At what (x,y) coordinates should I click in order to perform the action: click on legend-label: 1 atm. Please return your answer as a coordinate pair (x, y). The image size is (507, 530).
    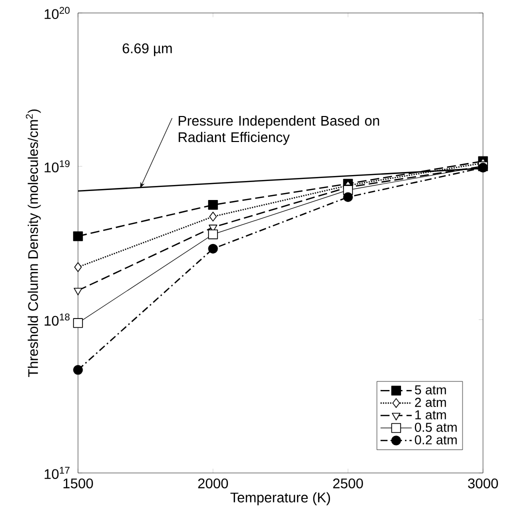
    Looking at the image, I should click on (430, 415).